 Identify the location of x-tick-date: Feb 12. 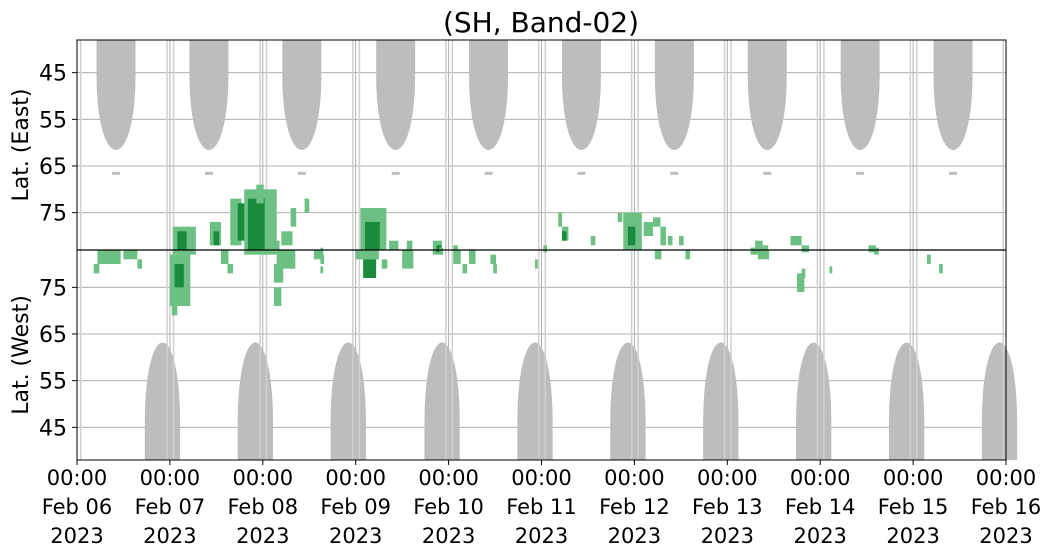
(634, 507).